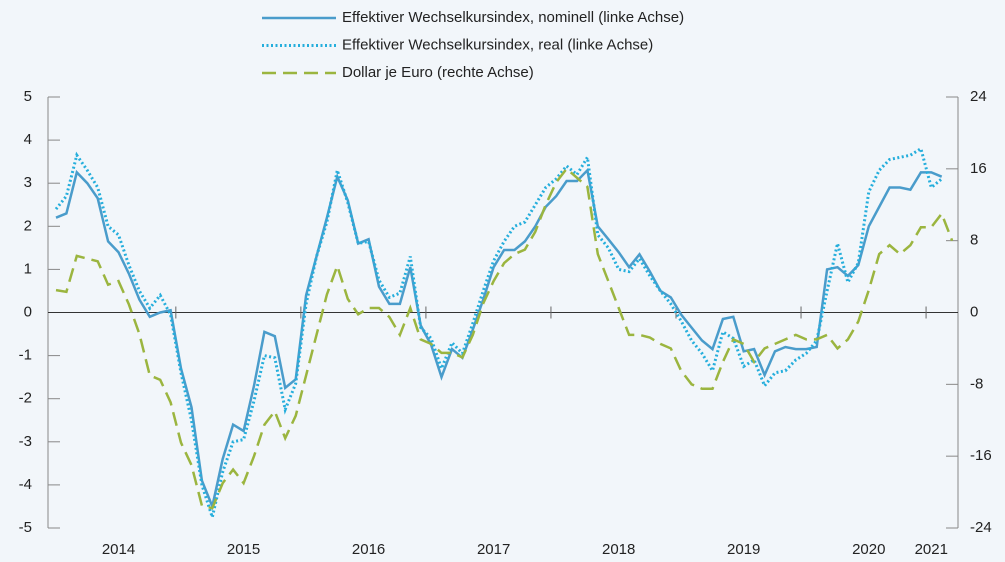 Image resolution: width=1005 pixels, height=562 pixels. Describe the element at coordinates (28, 139) in the screenshot. I see `y-tick-label: 4` at that location.